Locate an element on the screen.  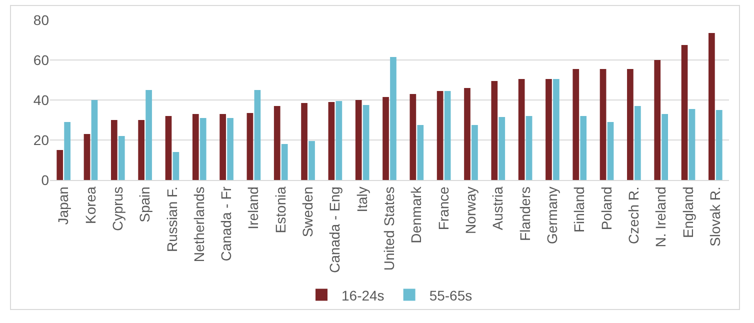
x-tick-label: Japan is located at coordinates (63, 205).